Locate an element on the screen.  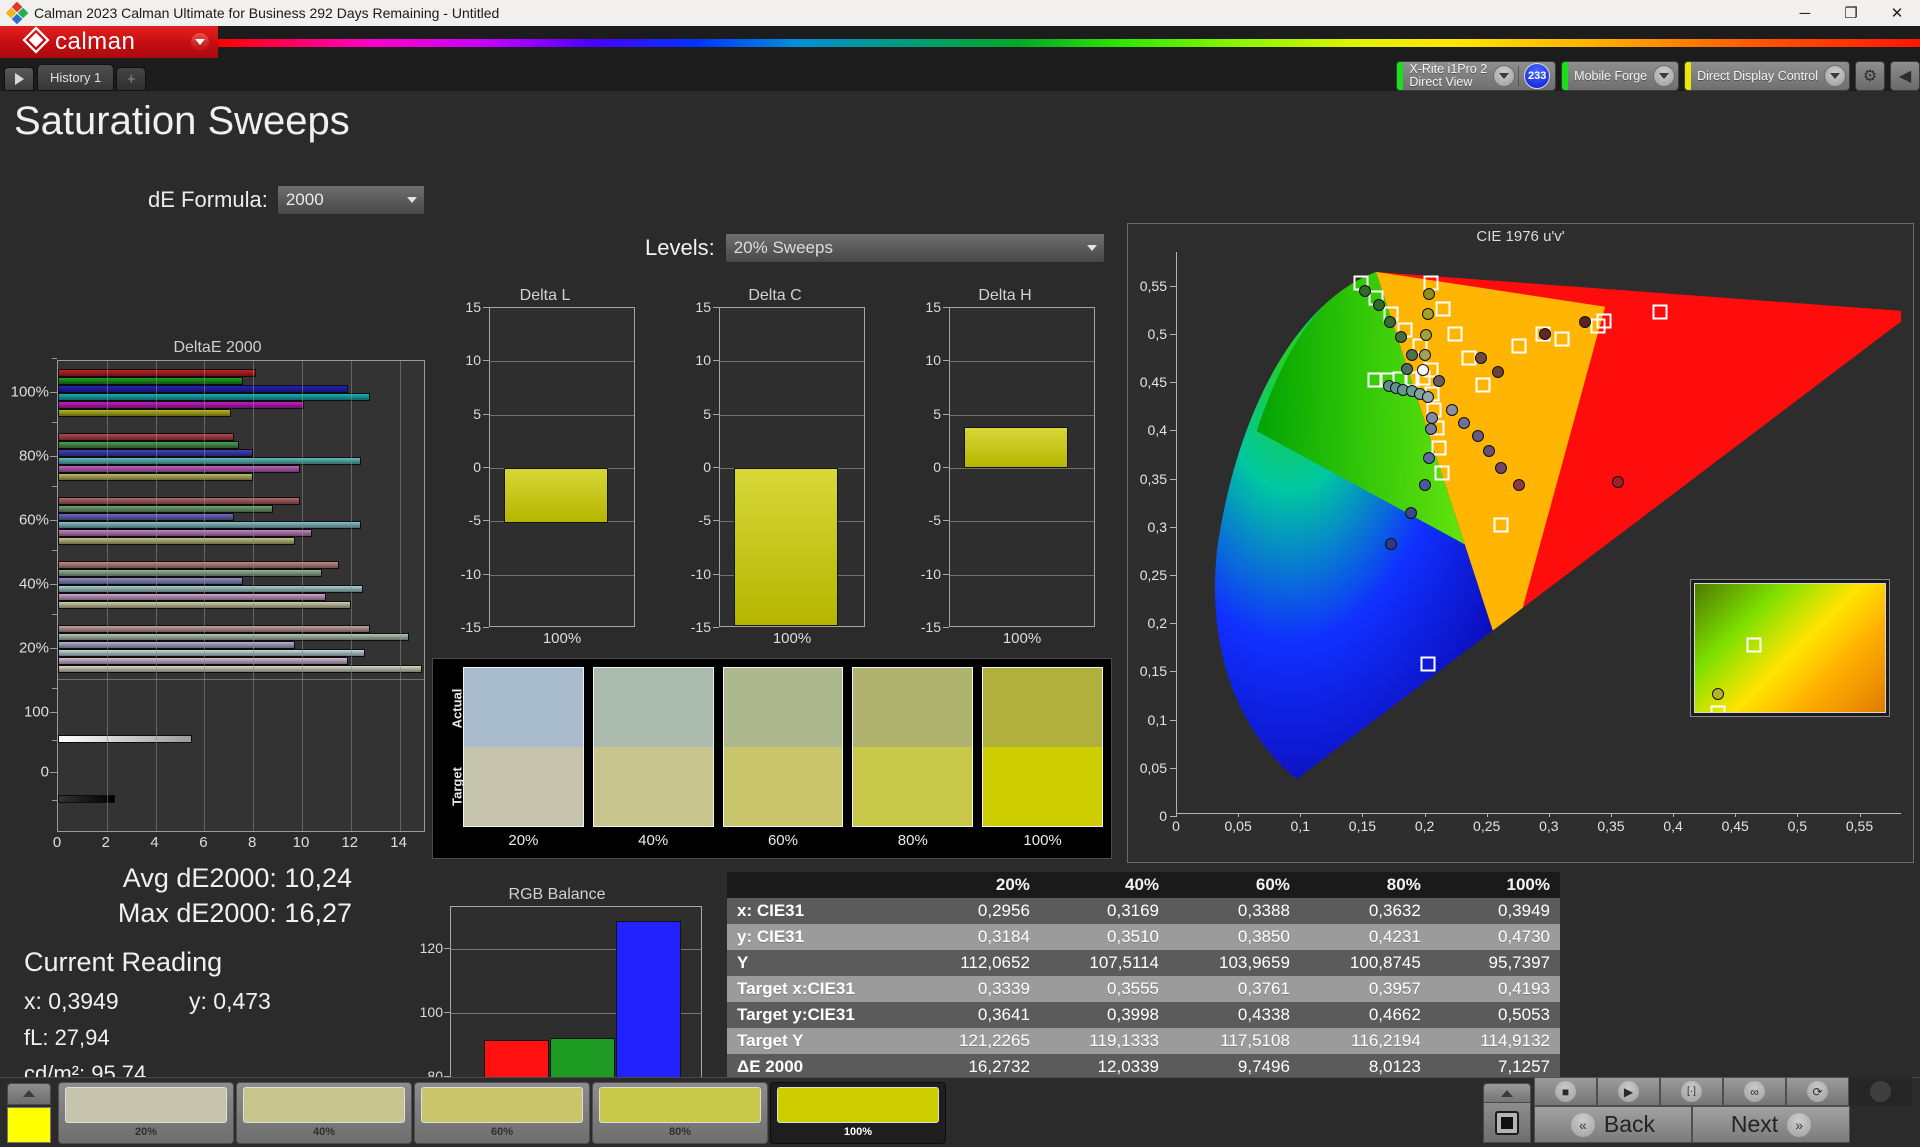
table-row: y: CIE31 0,3184 0,3510 0,3850 0,4231 0,4730 is located at coordinates (1143, 937).